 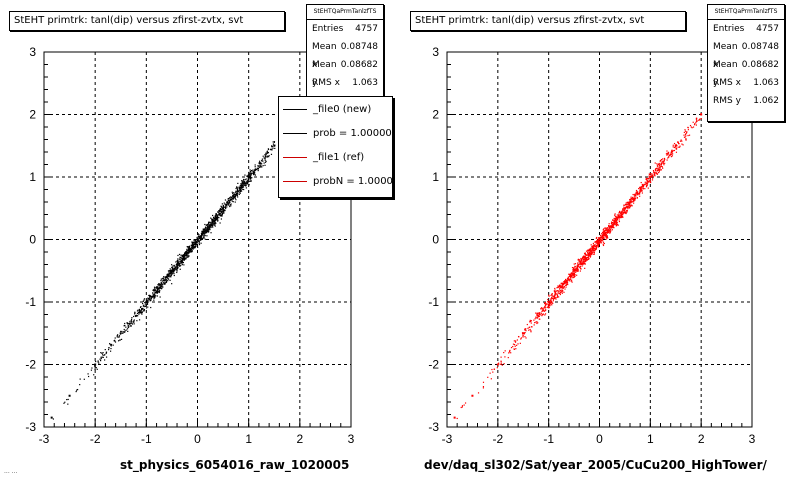 I want to click on left-stats-row: Entries 4757, so click(x=345, y=29).